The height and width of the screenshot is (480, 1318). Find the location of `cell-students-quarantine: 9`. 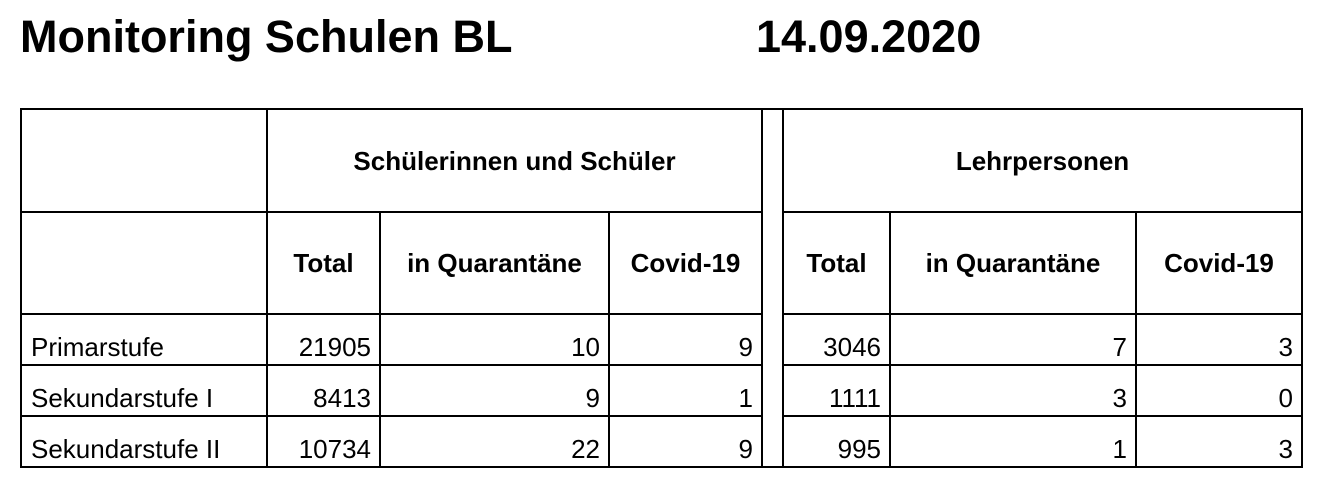

cell-students-quarantine: 9 is located at coordinates (494, 390).